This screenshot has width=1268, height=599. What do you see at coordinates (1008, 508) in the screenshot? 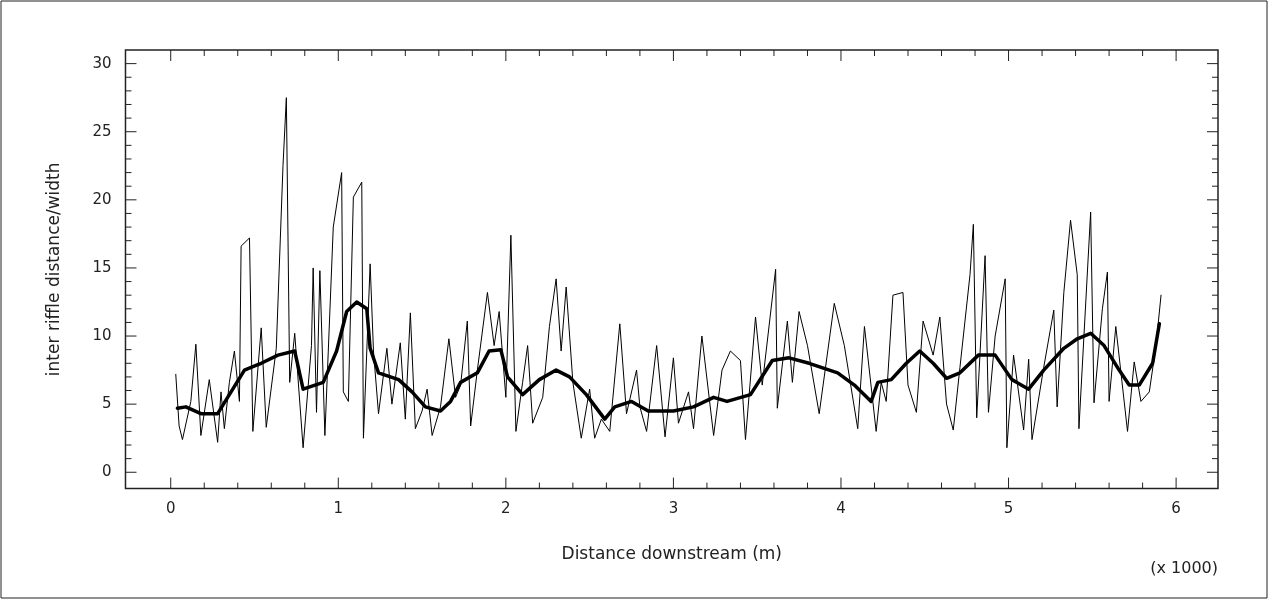
I see `x-tick-label: 5` at bounding box center [1008, 508].